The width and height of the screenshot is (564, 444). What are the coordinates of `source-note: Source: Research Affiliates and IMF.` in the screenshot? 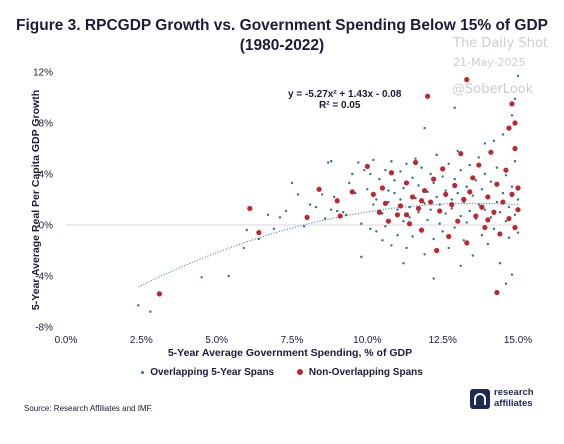 It's located at (88, 408).